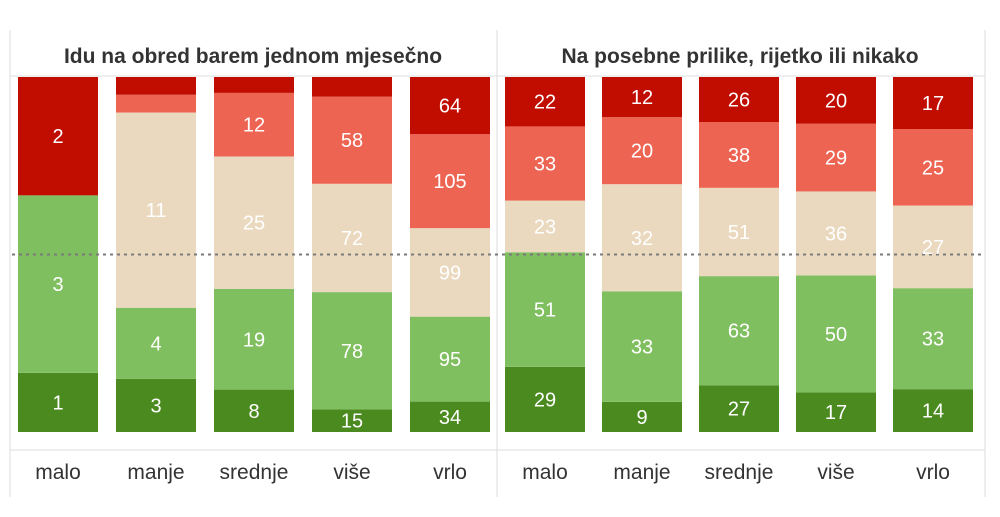 Image resolution: width=1000 pixels, height=517 pixels. I want to click on segment-value-label: 2, so click(57, 137).